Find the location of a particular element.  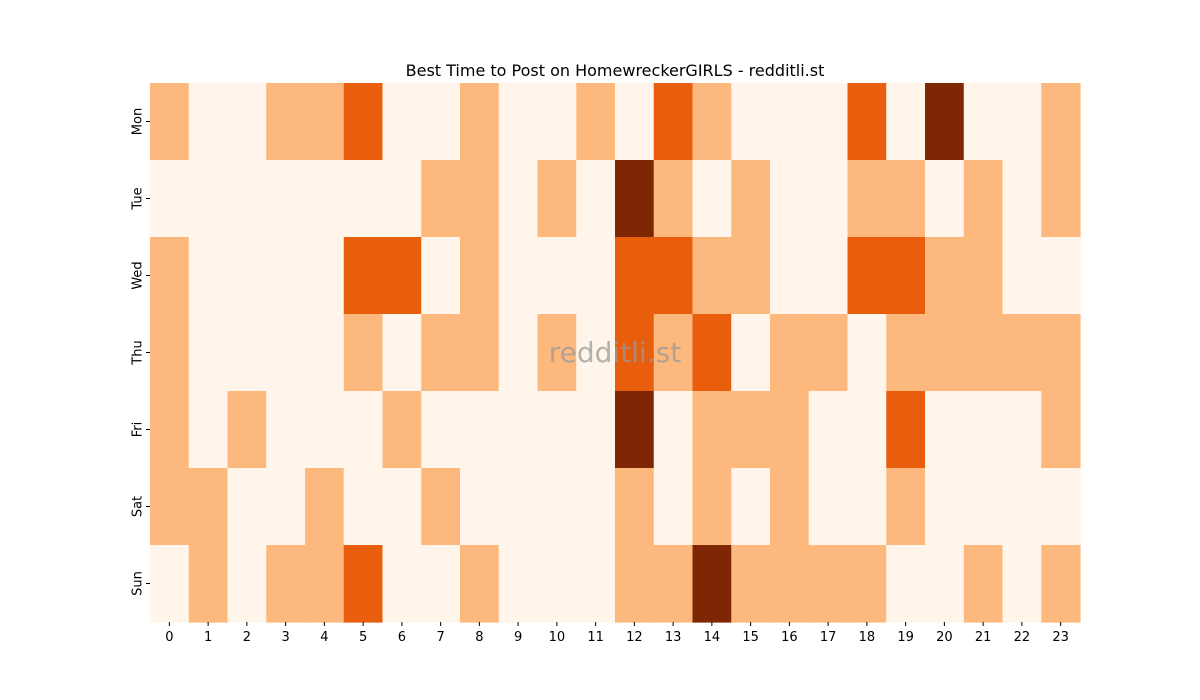

y-axis: Mon Tue Wed Thu Fri Sat Sun is located at coordinates (140, 352).